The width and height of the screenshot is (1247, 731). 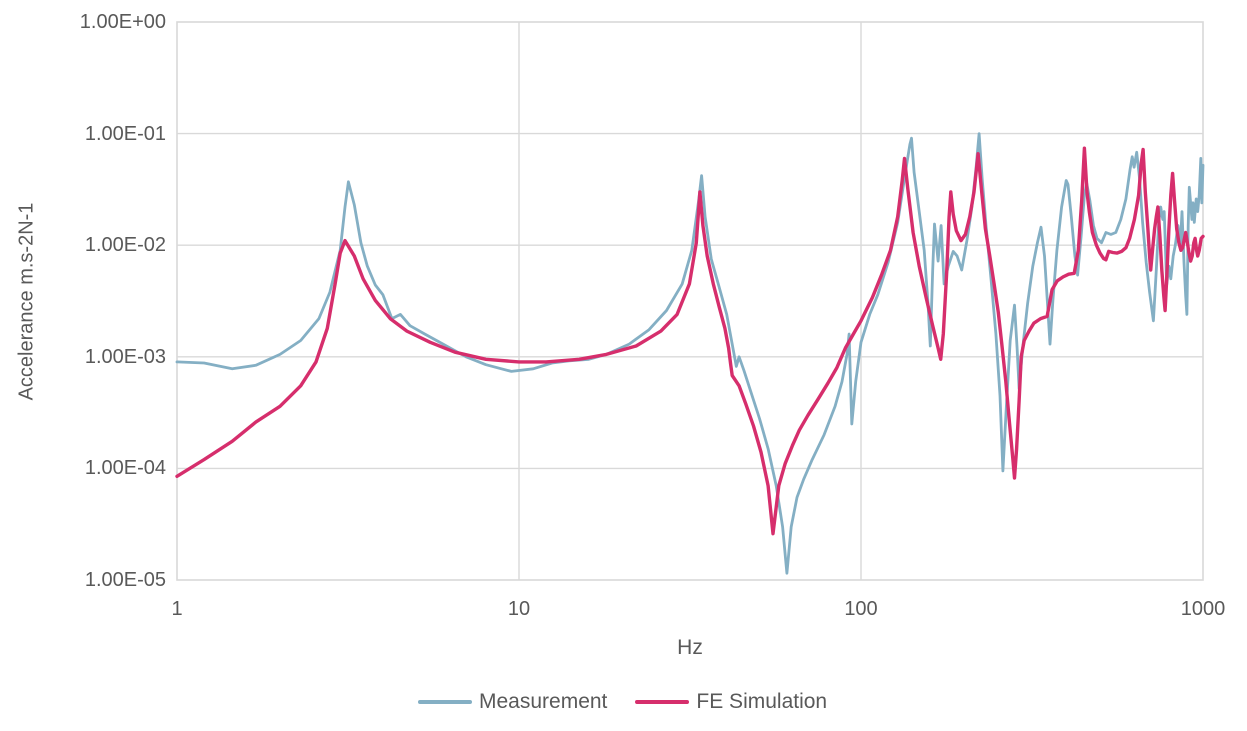 I want to click on legend-label-fe-simulation: FE Simulation, so click(x=762, y=701).